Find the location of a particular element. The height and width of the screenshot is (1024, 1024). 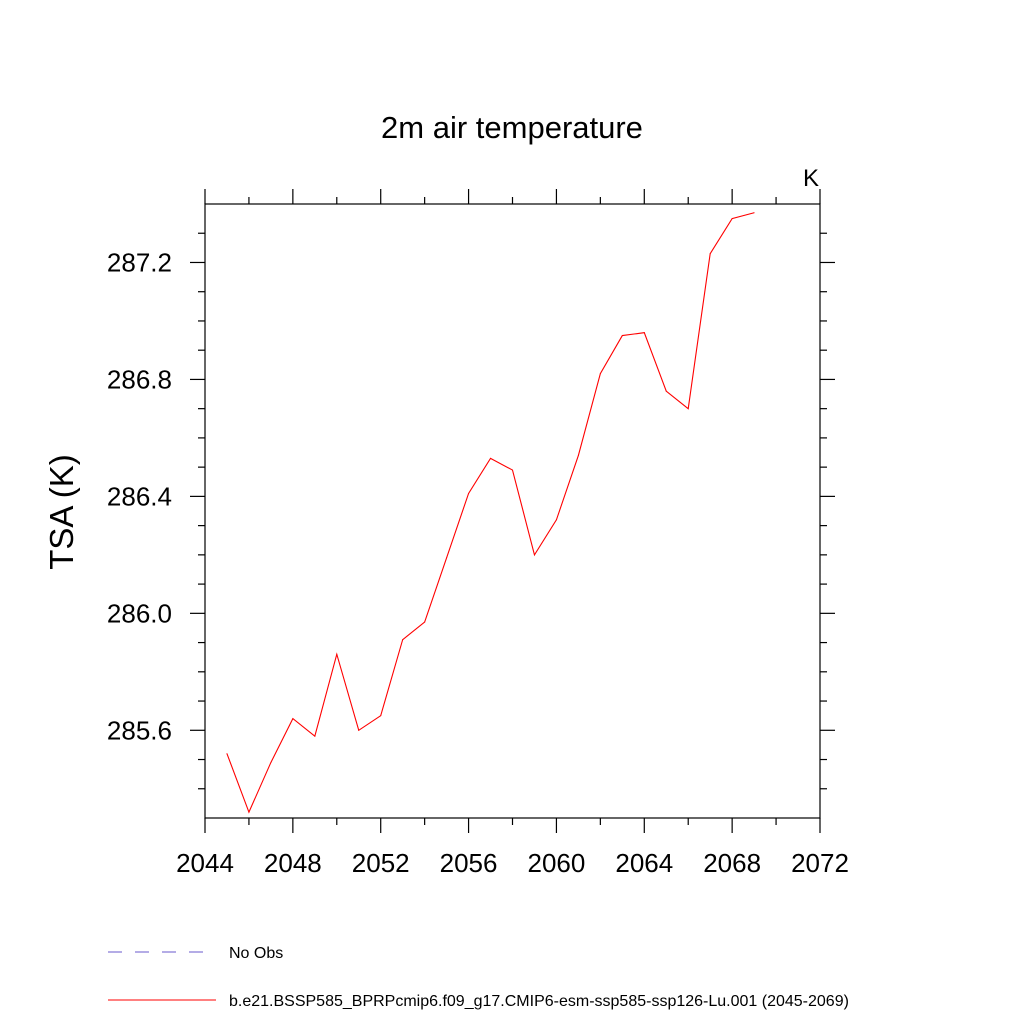

x-tick-label: 2064 is located at coordinates (644, 863).